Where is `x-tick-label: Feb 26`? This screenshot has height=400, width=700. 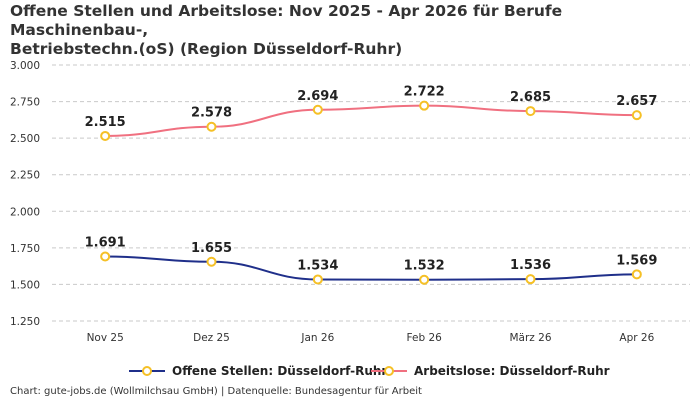
x-tick-label: Feb 26 is located at coordinates (425, 338).